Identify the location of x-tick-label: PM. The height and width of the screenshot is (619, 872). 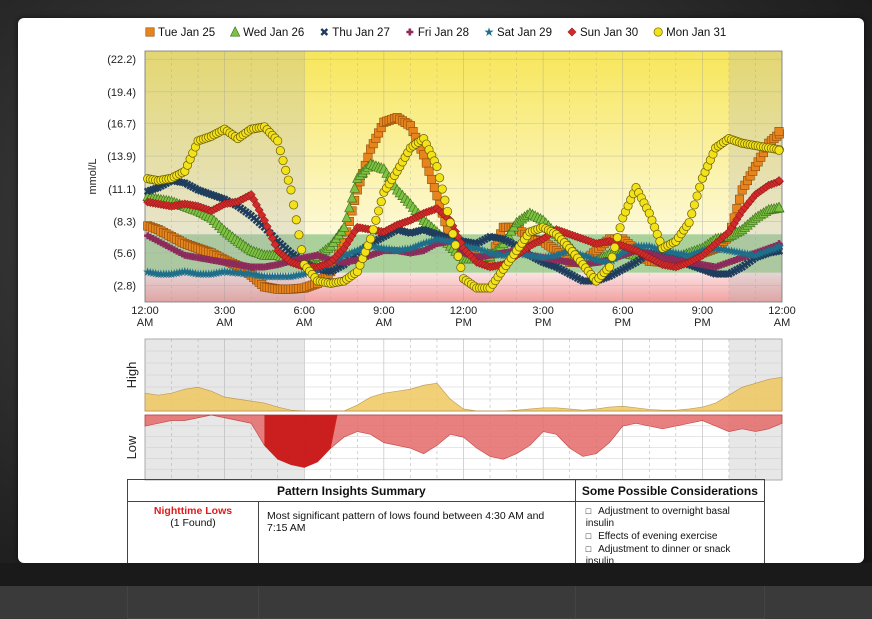
(543, 323).